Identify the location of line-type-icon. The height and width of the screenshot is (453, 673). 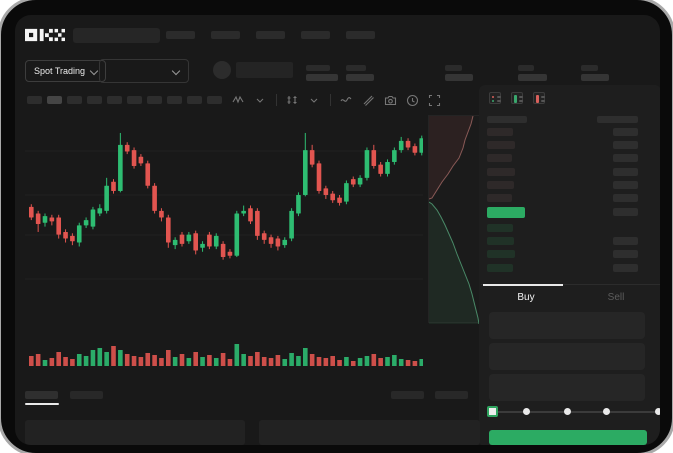
(346, 100).